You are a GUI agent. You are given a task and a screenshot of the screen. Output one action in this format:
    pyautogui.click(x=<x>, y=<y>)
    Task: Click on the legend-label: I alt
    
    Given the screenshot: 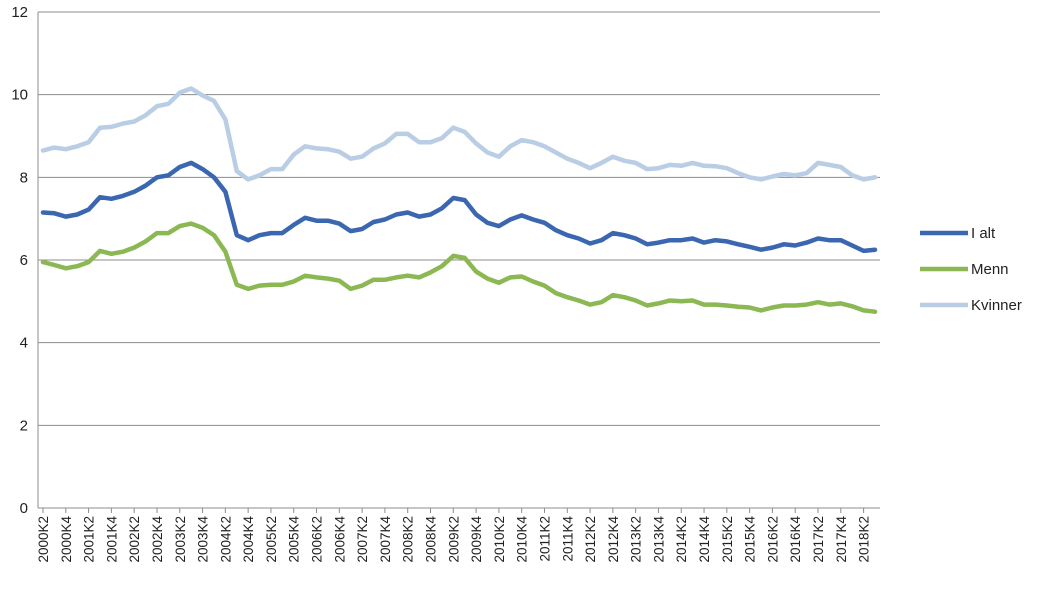 What is the action you would take?
    pyautogui.click(x=983, y=233)
    